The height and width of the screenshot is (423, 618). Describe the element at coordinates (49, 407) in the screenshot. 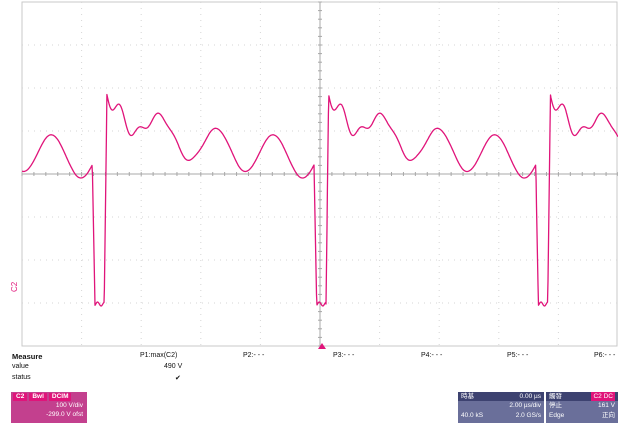

I see `channel-2-descriptor: C2 Bwl DCIM 100 V/div -299.0 V ofst` at that location.